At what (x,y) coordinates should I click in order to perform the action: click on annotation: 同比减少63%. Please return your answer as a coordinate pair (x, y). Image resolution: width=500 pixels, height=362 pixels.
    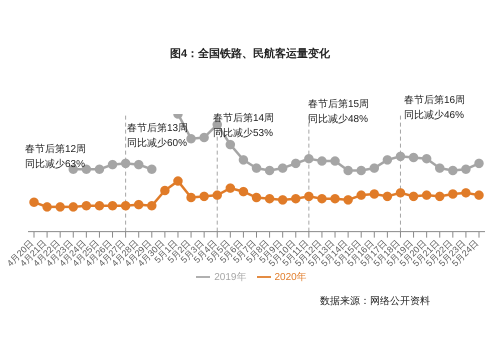
    Looking at the image, I should click on (55, 164).